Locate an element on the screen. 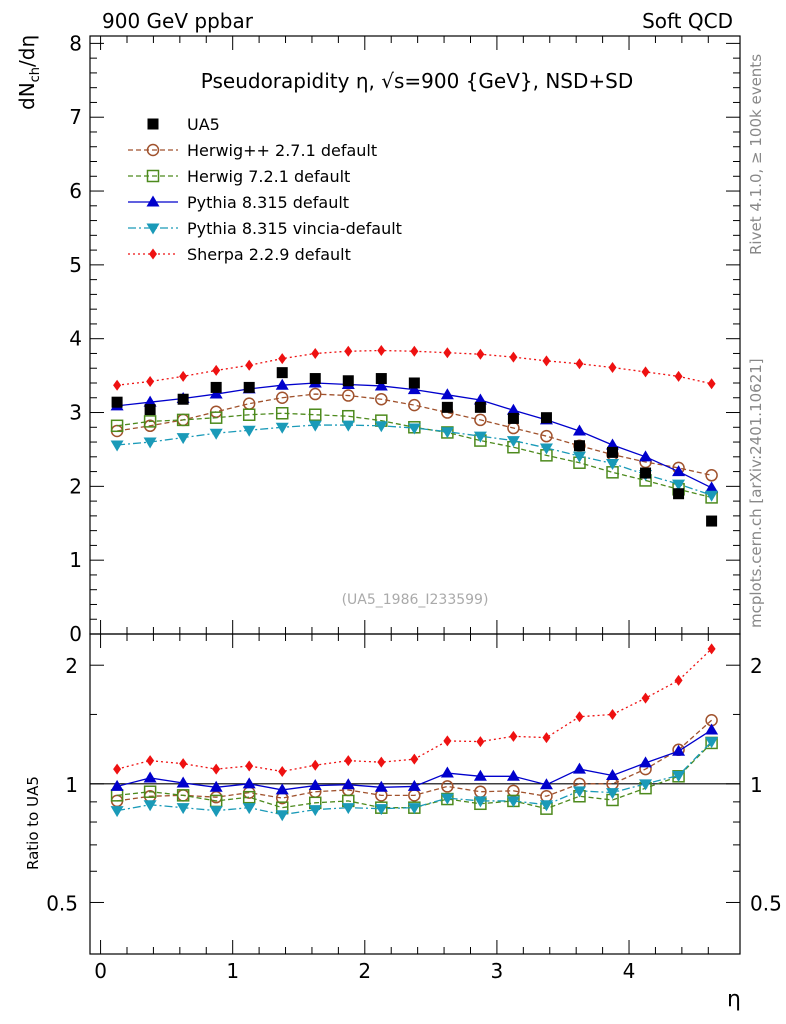 The image size is (786, 1024). x-tick-label: 4 is located at coordinates (629, 971).